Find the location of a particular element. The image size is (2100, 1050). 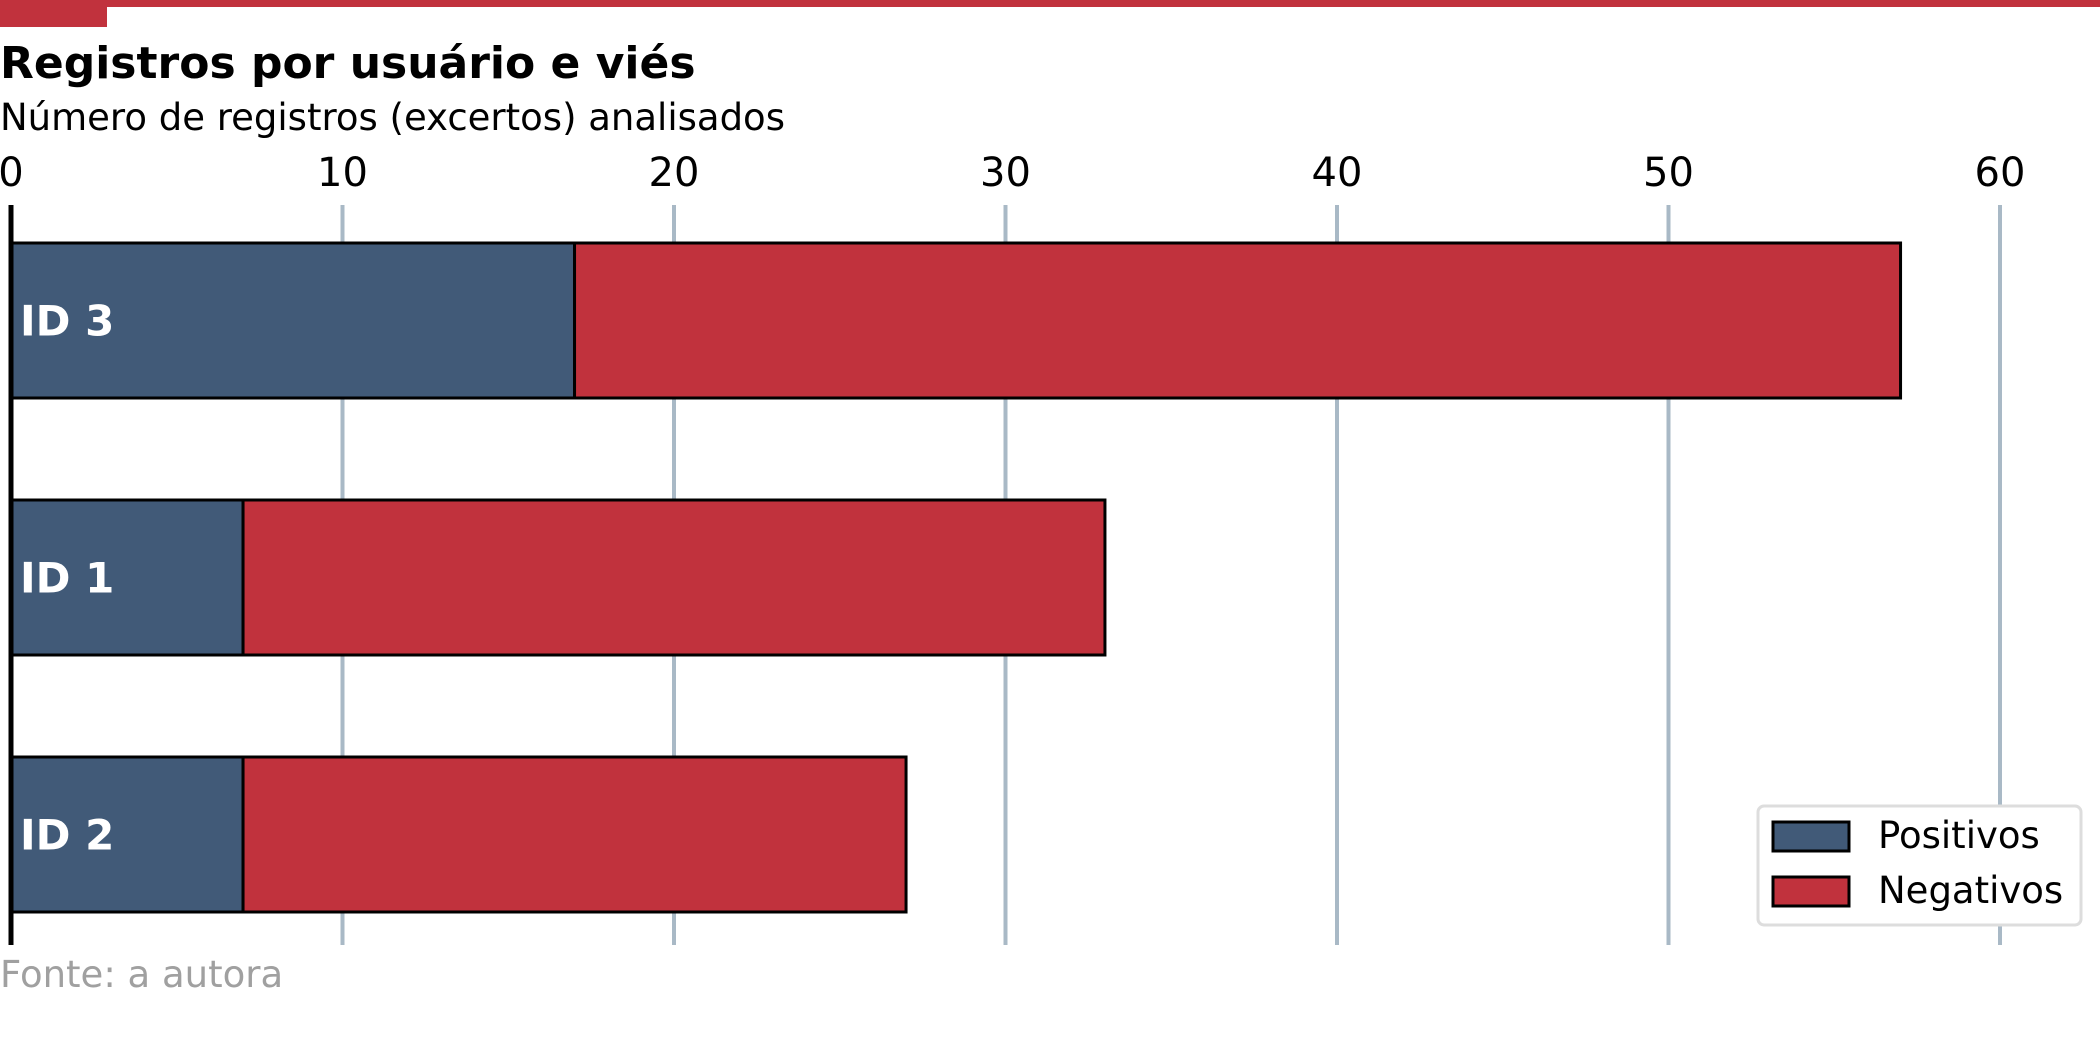

category-labels: ID 3 ID 1 ID 2 is located at coordinates (67, 578).